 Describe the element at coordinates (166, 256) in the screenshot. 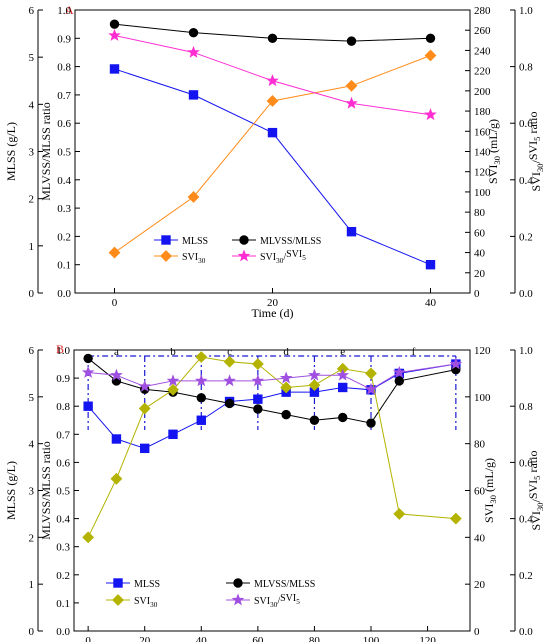

I see `panel-a-legend-svi30-swatch-marker` at that location.